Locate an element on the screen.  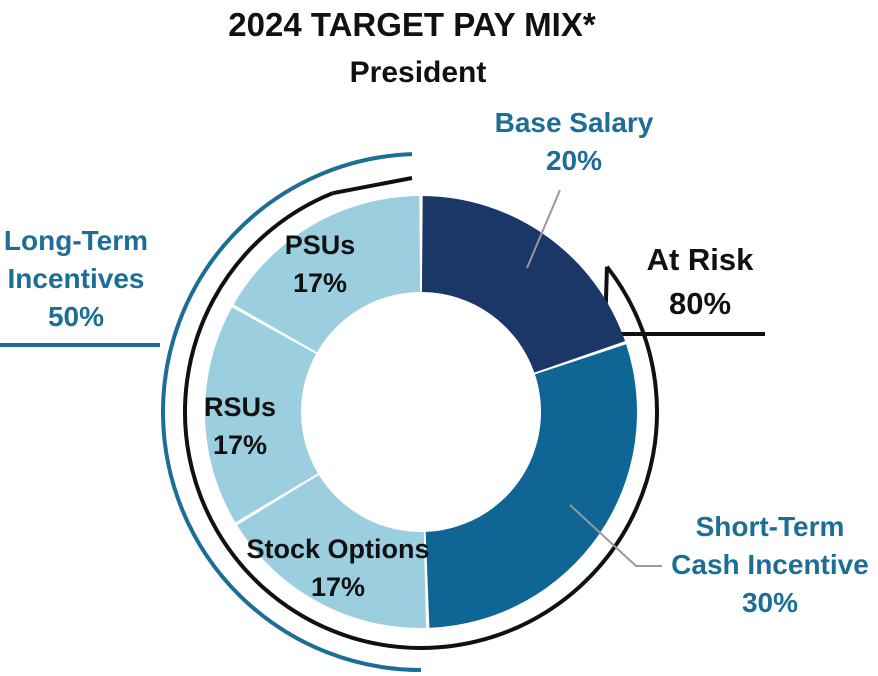
label-short-term-cash-incentive: Short-Term Cash Incentive 30% is located at coordinates (770, 564).